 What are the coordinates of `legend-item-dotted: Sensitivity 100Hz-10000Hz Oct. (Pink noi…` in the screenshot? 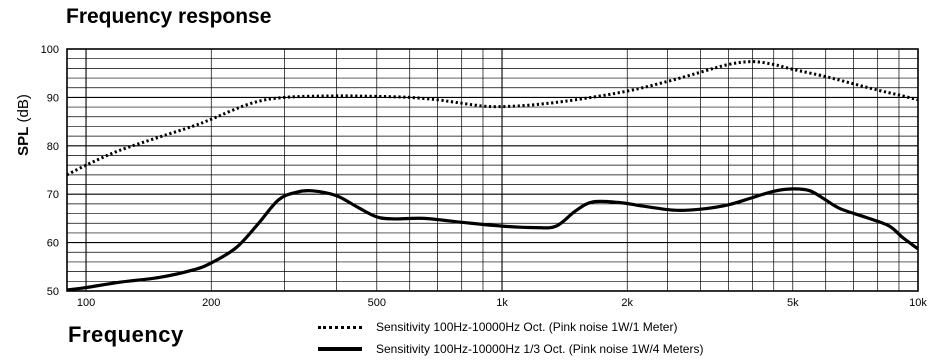 It's located at (510, 327).